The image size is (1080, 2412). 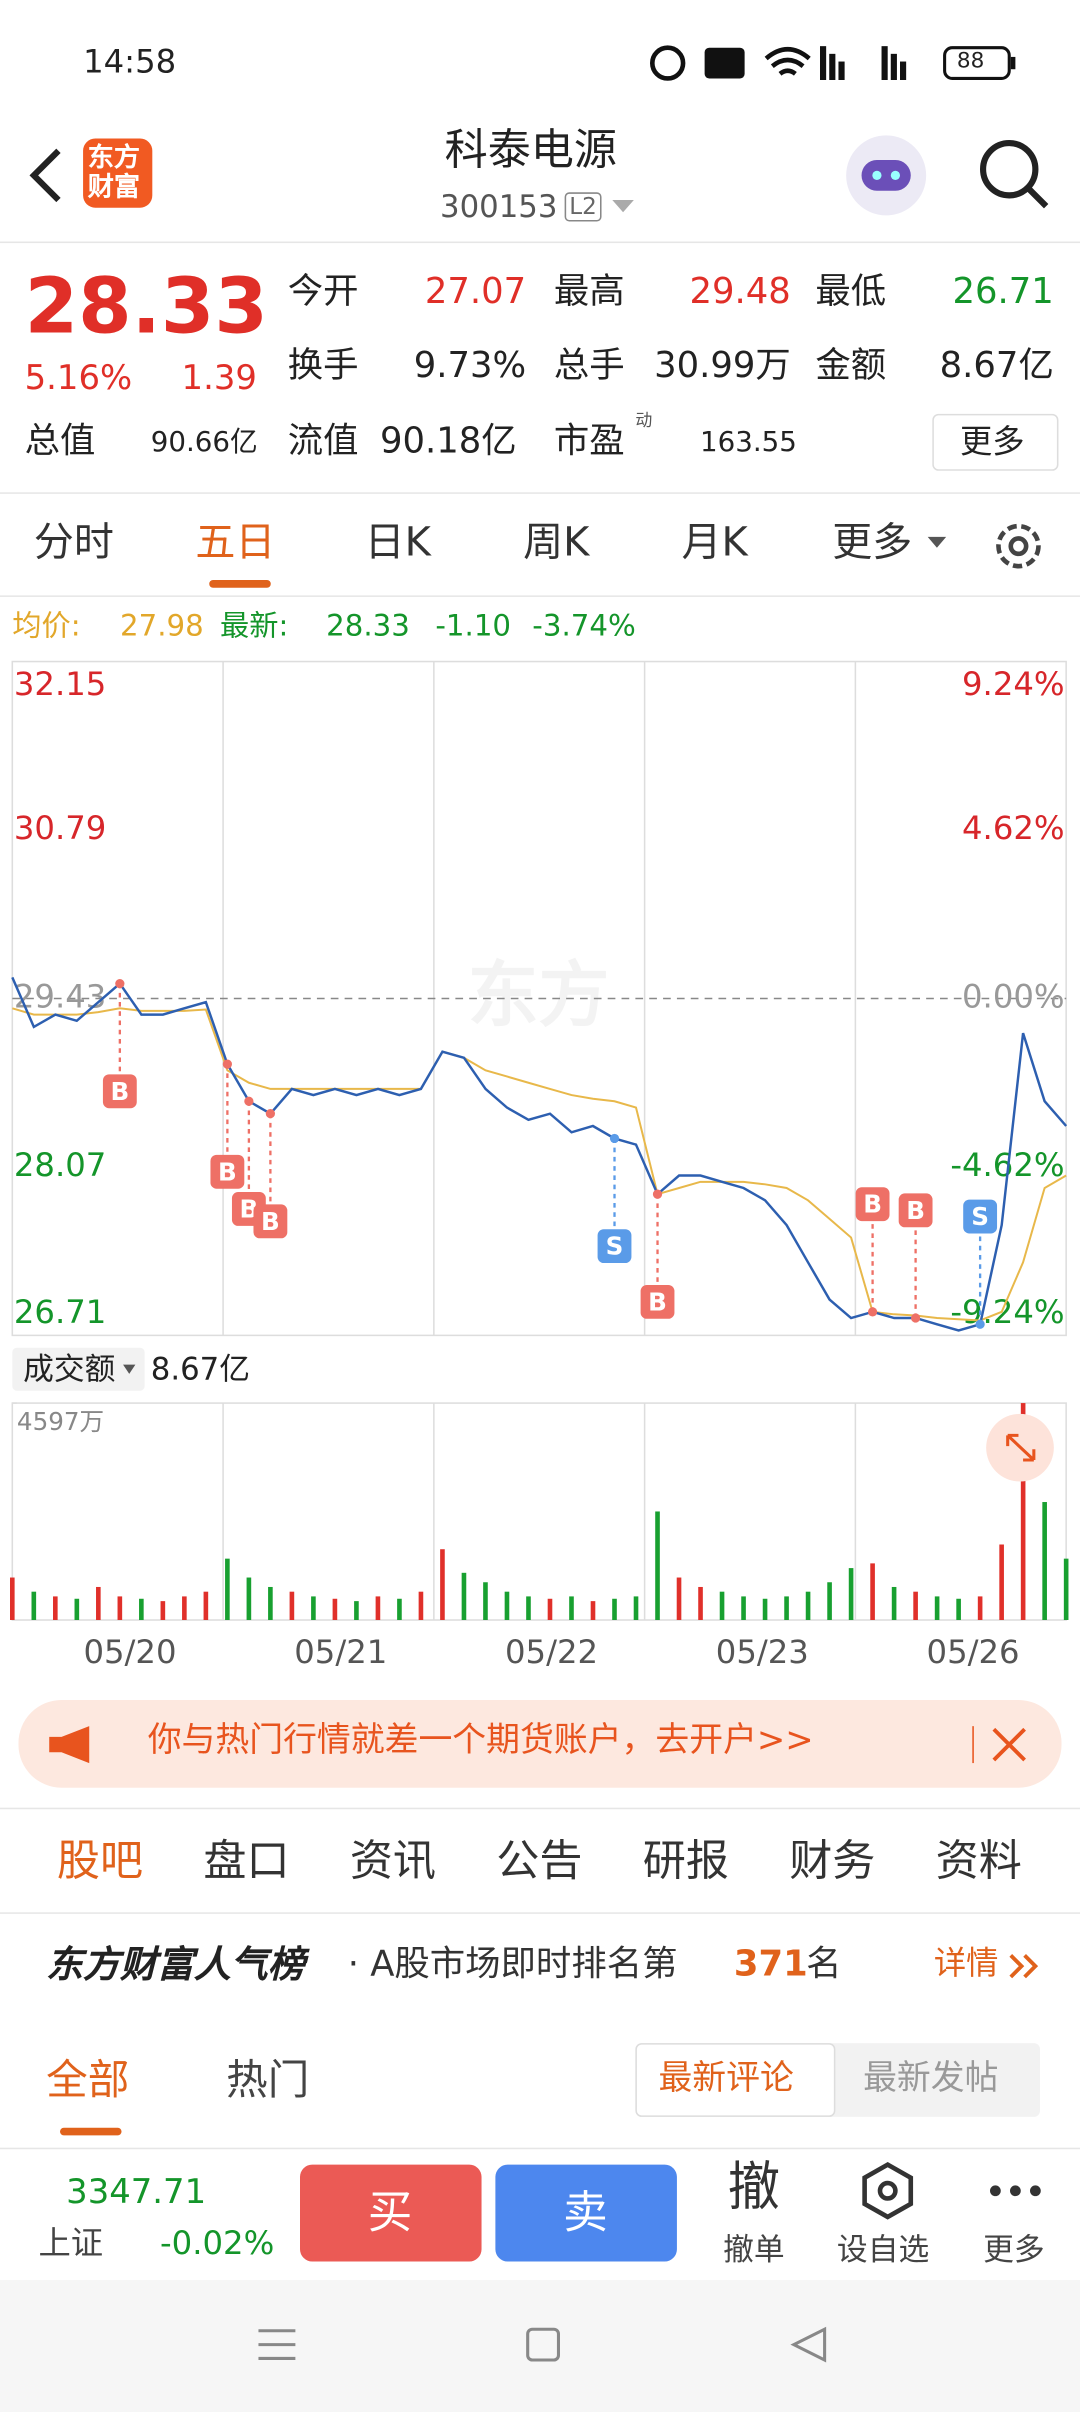 What do you see at coordinates (1013, 173) in the screenshot?
I see `search-button` at bounding box center [1013, 173].